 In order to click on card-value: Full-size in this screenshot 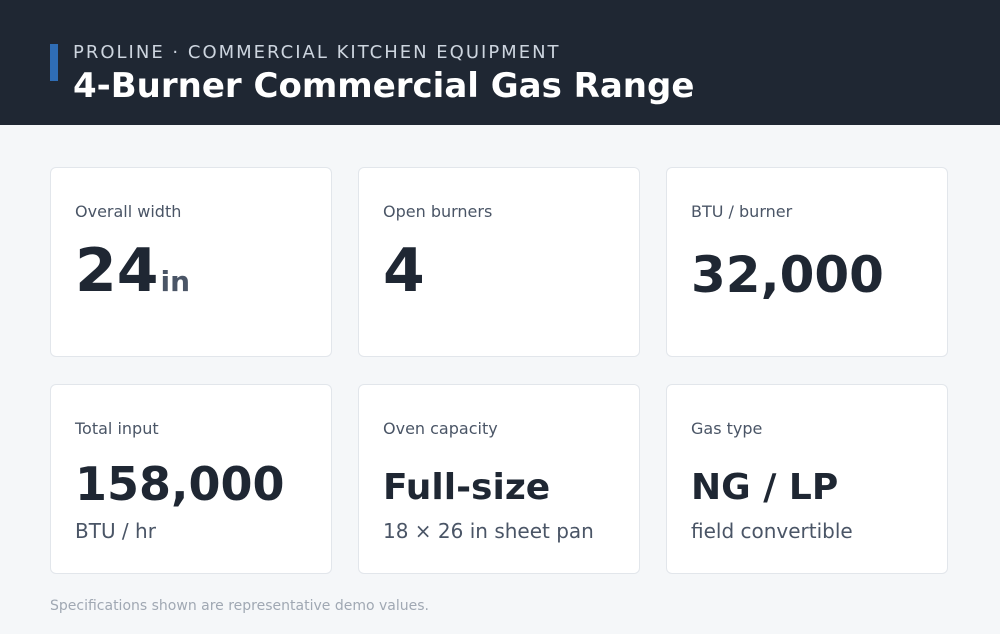, I will do `click(467, 487)`.